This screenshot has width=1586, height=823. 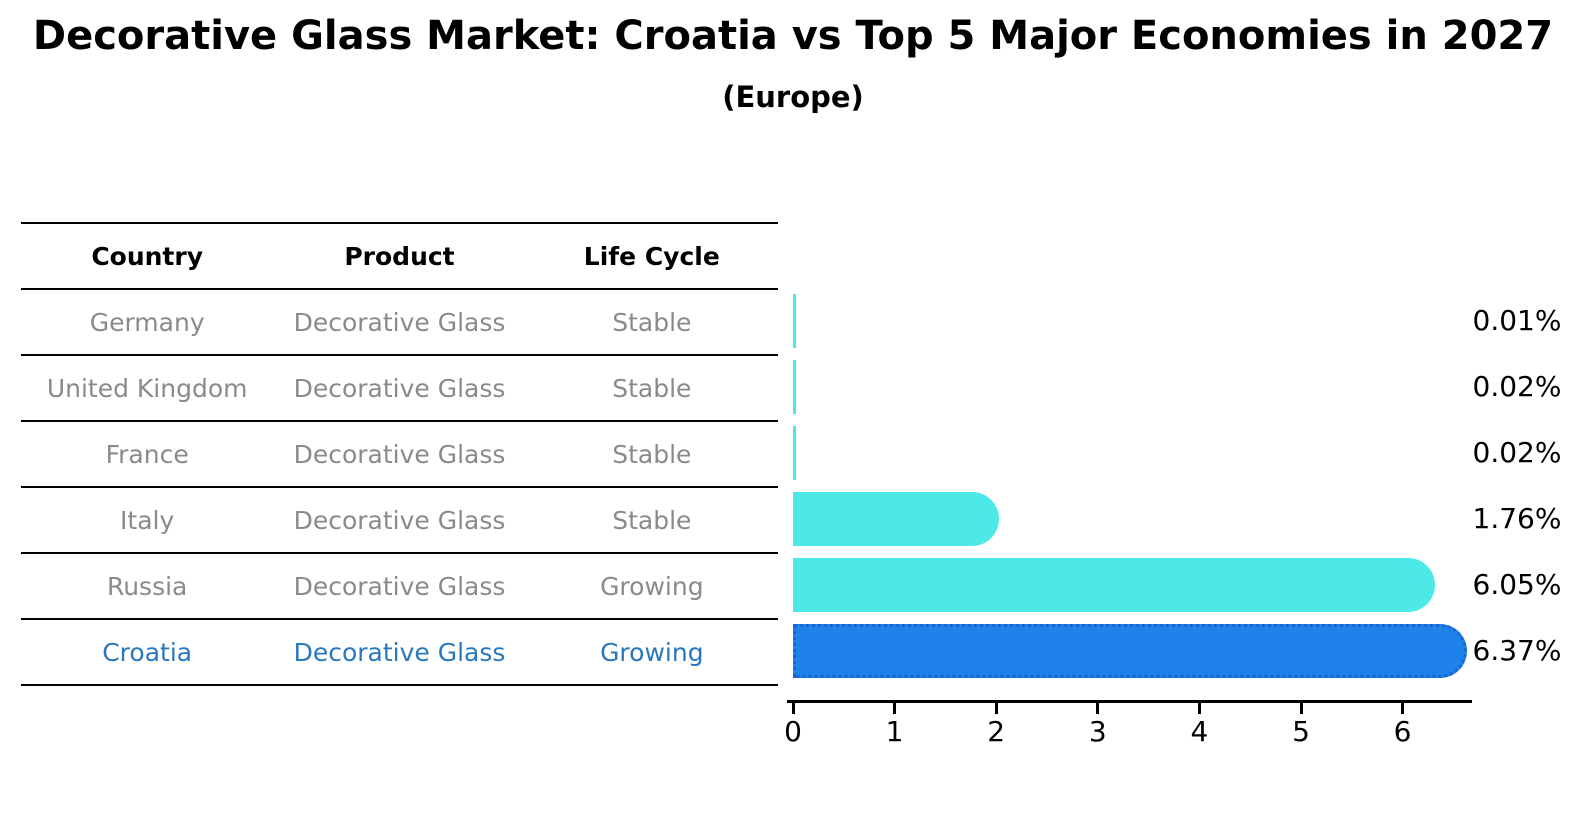 I want to click on table-header-row: Country Product Life Cycle, so click(x=399, y=256).